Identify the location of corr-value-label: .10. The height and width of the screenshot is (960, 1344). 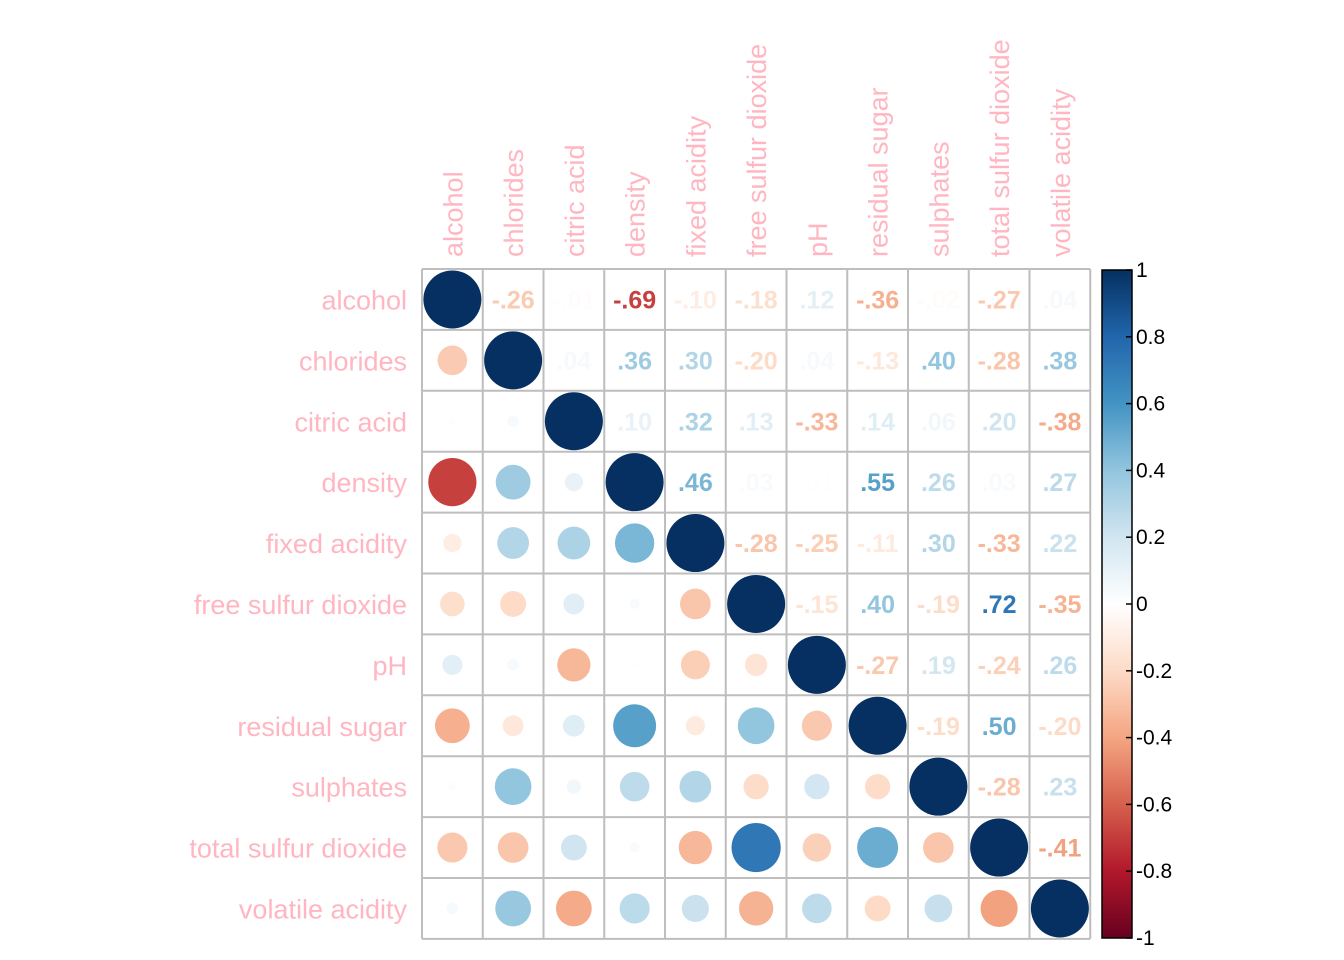
(634, 422).